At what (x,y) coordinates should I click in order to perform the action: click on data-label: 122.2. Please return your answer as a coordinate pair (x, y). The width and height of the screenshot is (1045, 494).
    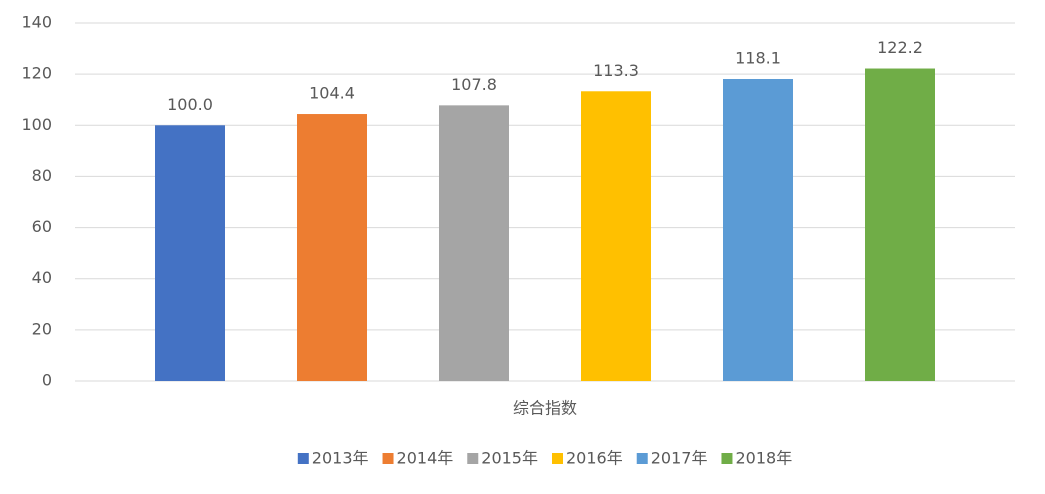
    Looking at the image, I should click on (900, 47).